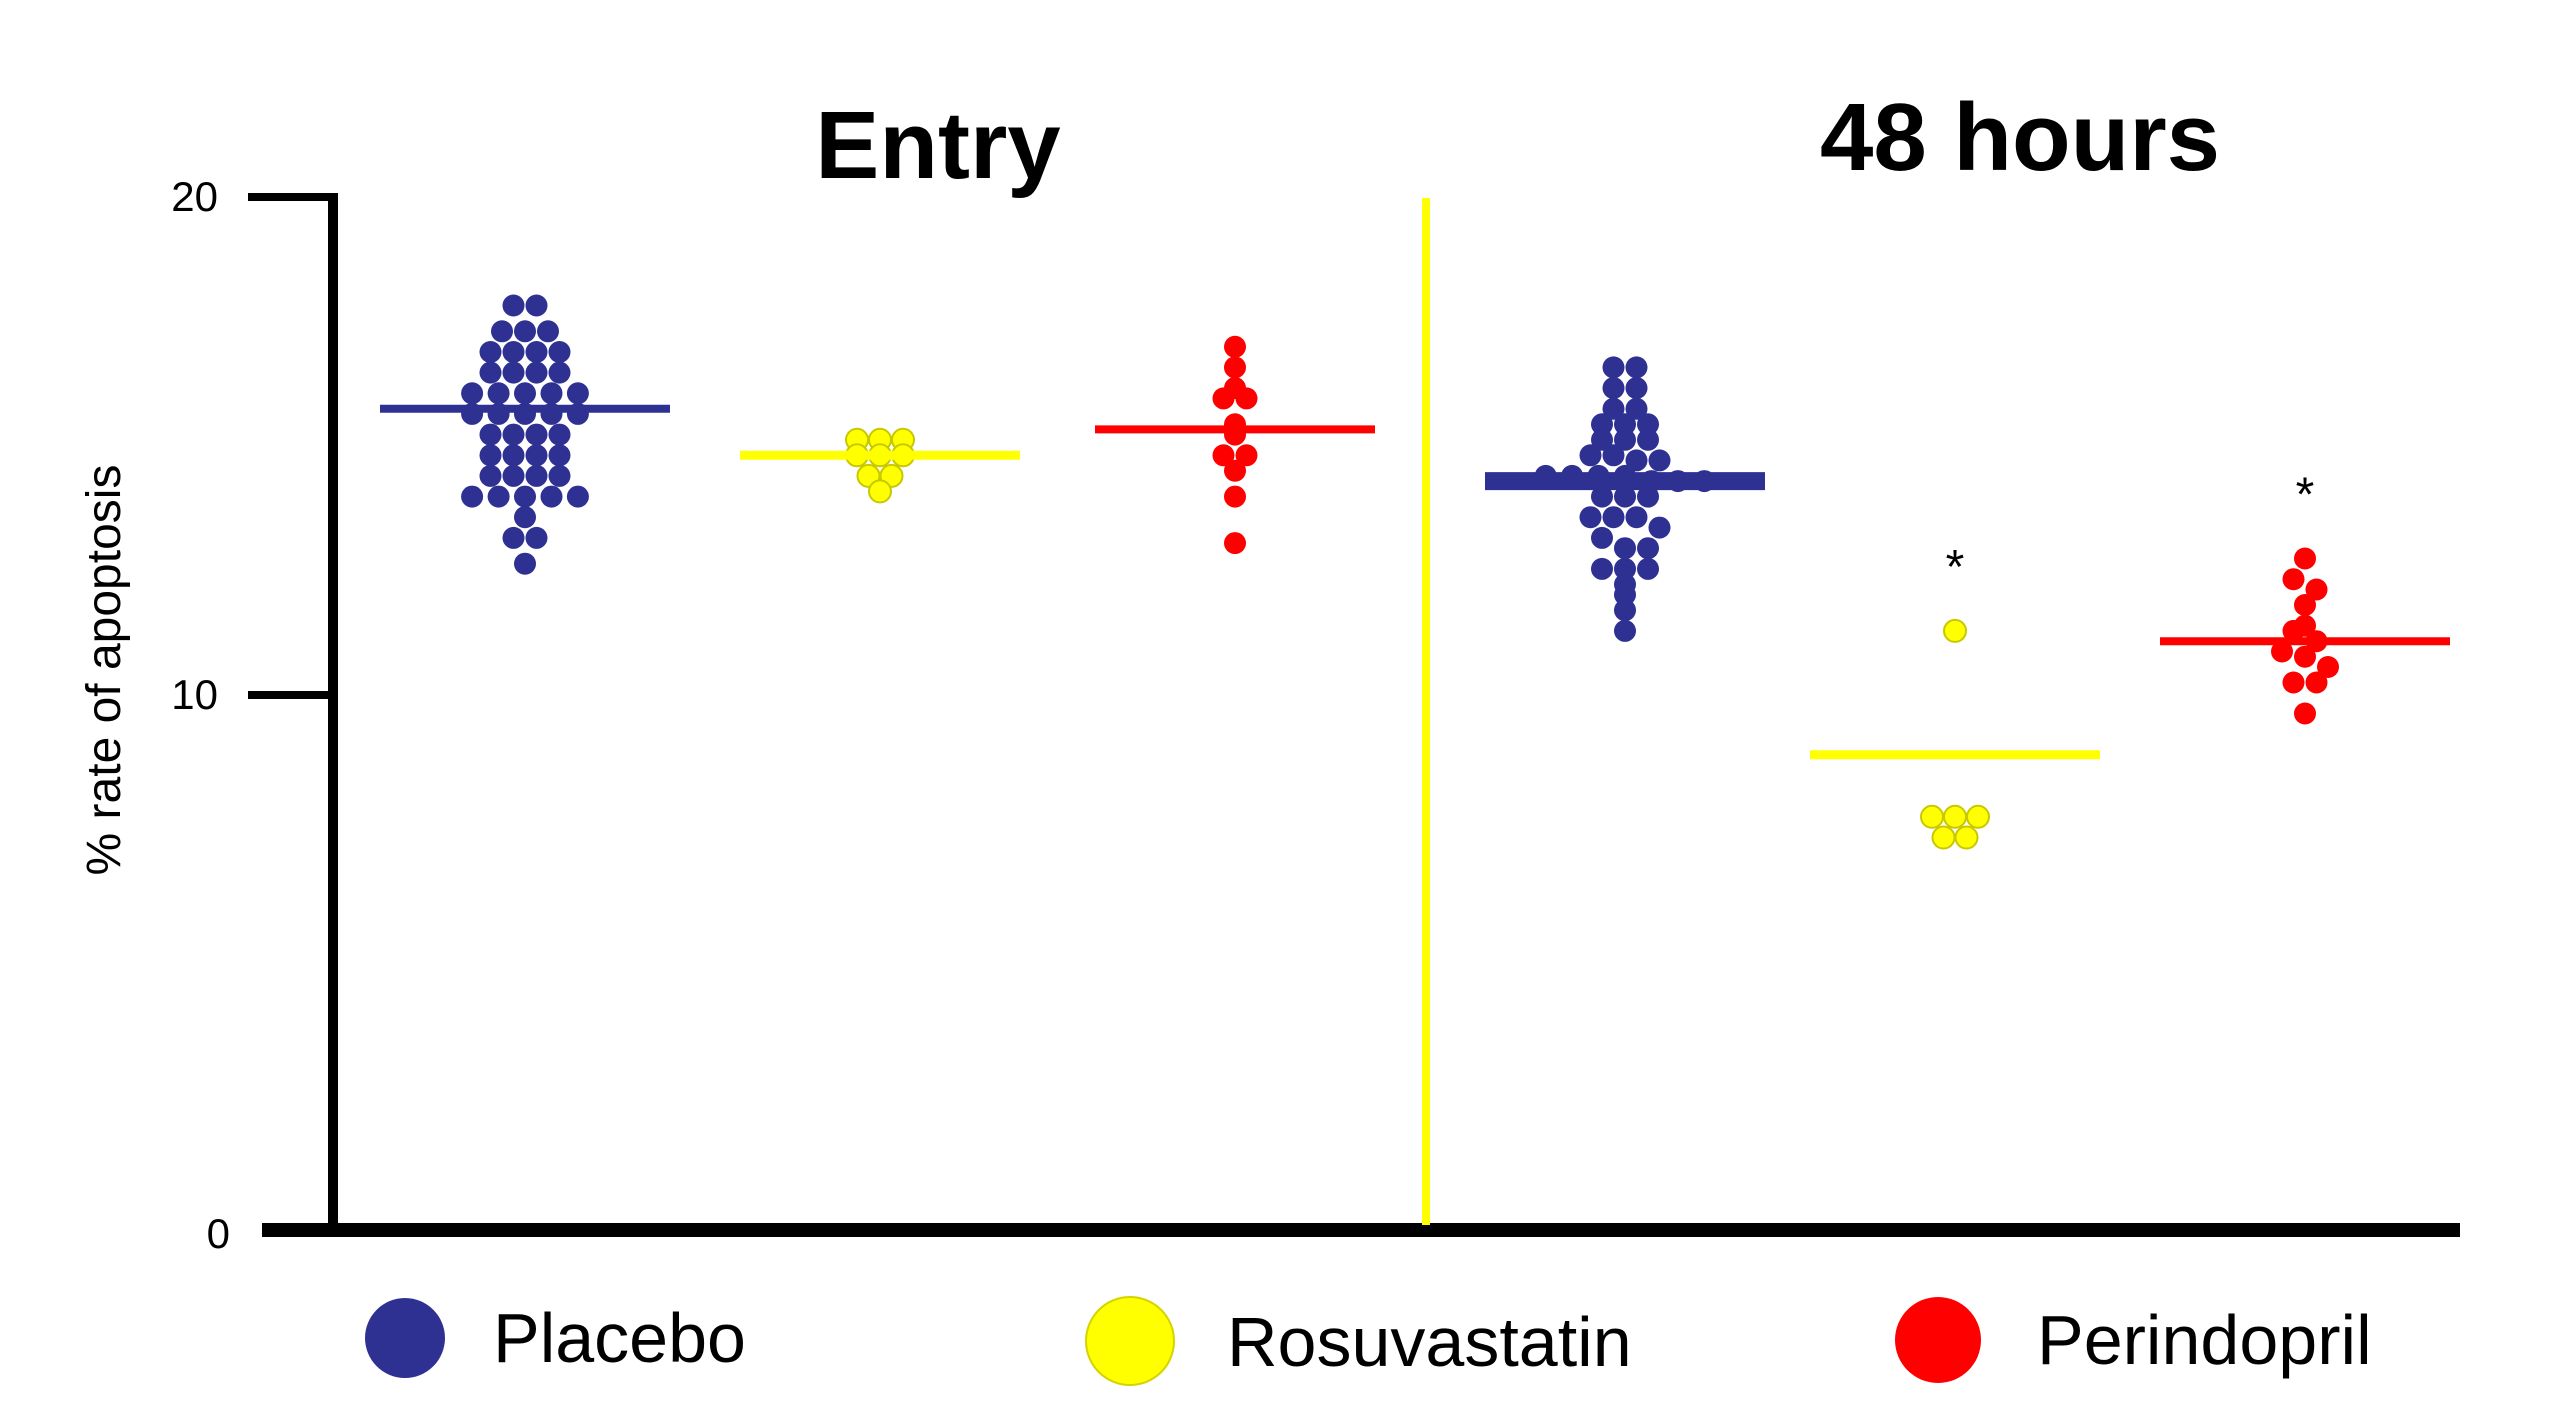  What do you see at coordinates (619, 1338) in the screenshot?
I see `legend-label-placebo: Placebo` at bounding box center [619, 1338].